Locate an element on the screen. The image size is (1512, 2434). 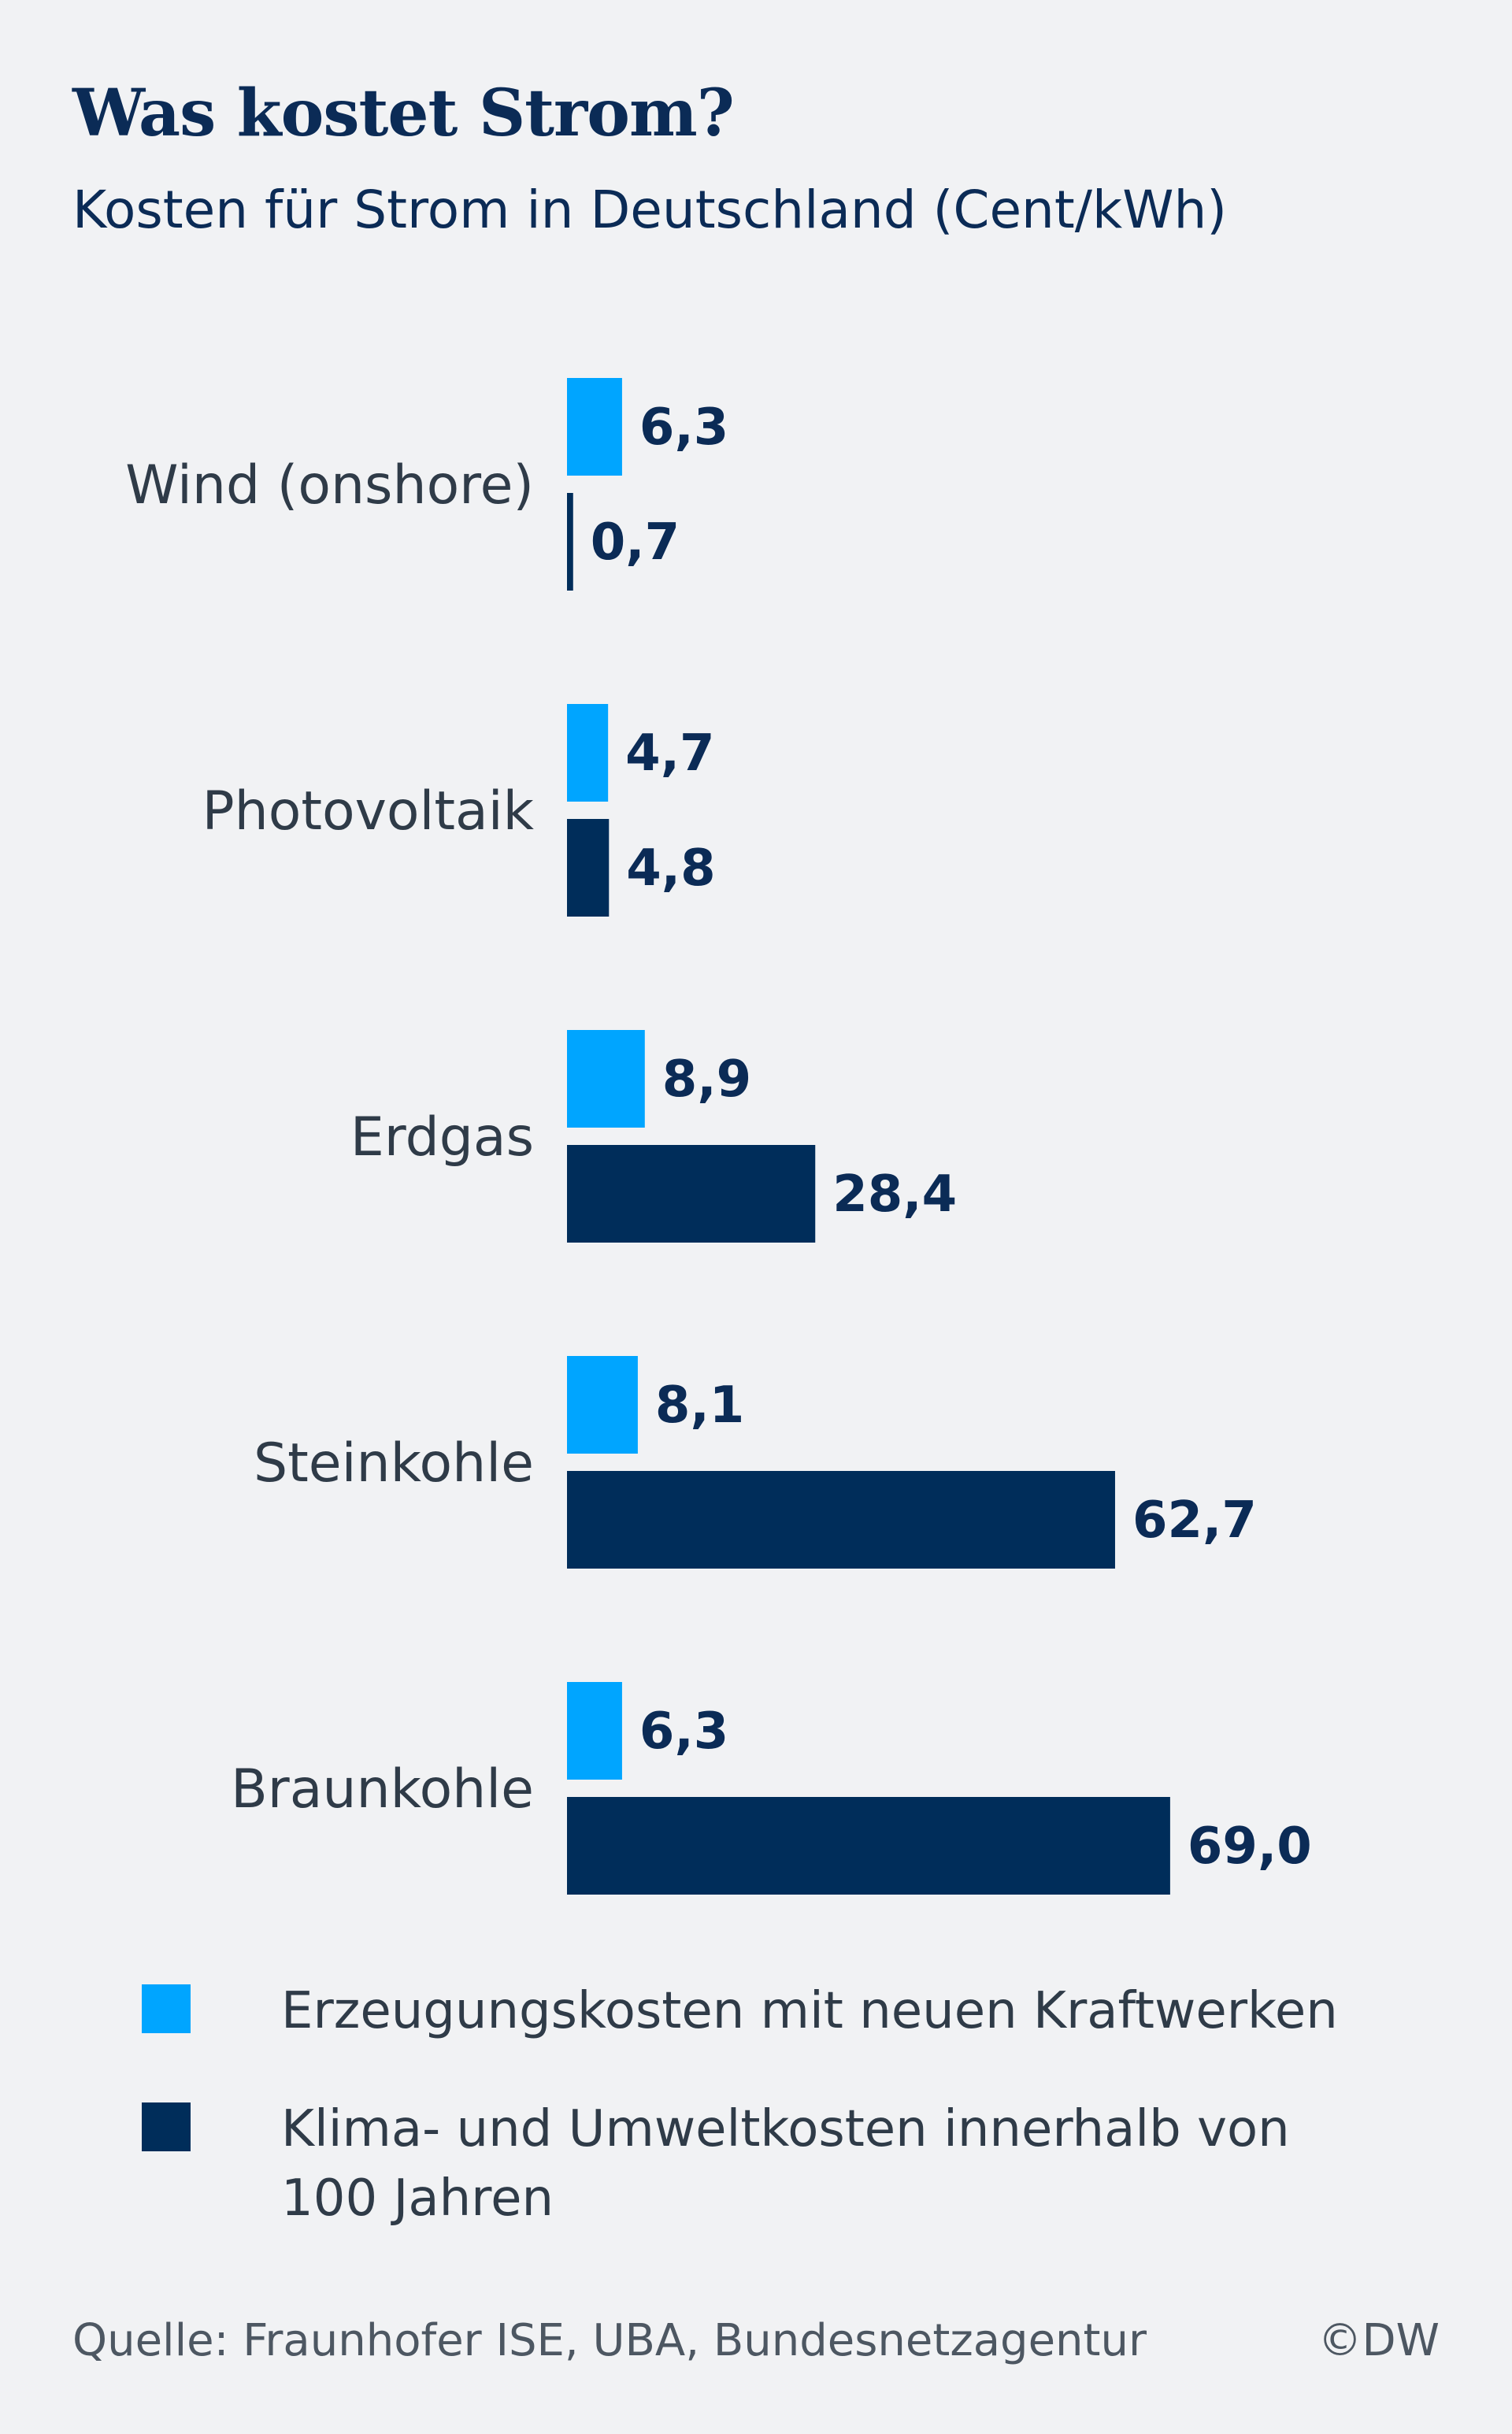
legend-item-generation: Erzeugungskosten mit neuen Kraftwerken is located at coordinates (763, 2011).